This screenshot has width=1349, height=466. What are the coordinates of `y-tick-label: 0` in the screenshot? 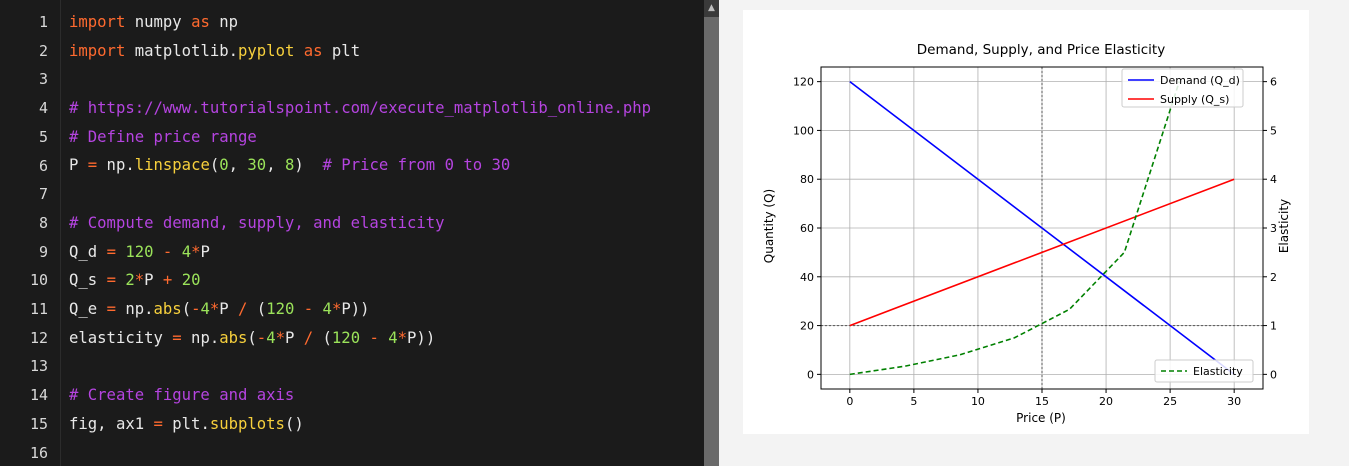 It's located at (810, 374).